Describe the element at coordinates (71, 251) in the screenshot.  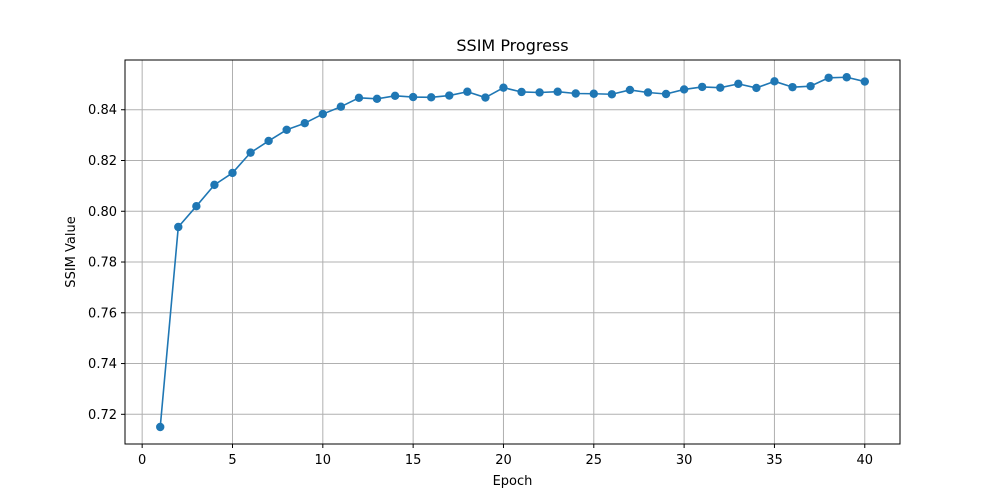
I see `y-axis-title: SSIM Value` at that location.